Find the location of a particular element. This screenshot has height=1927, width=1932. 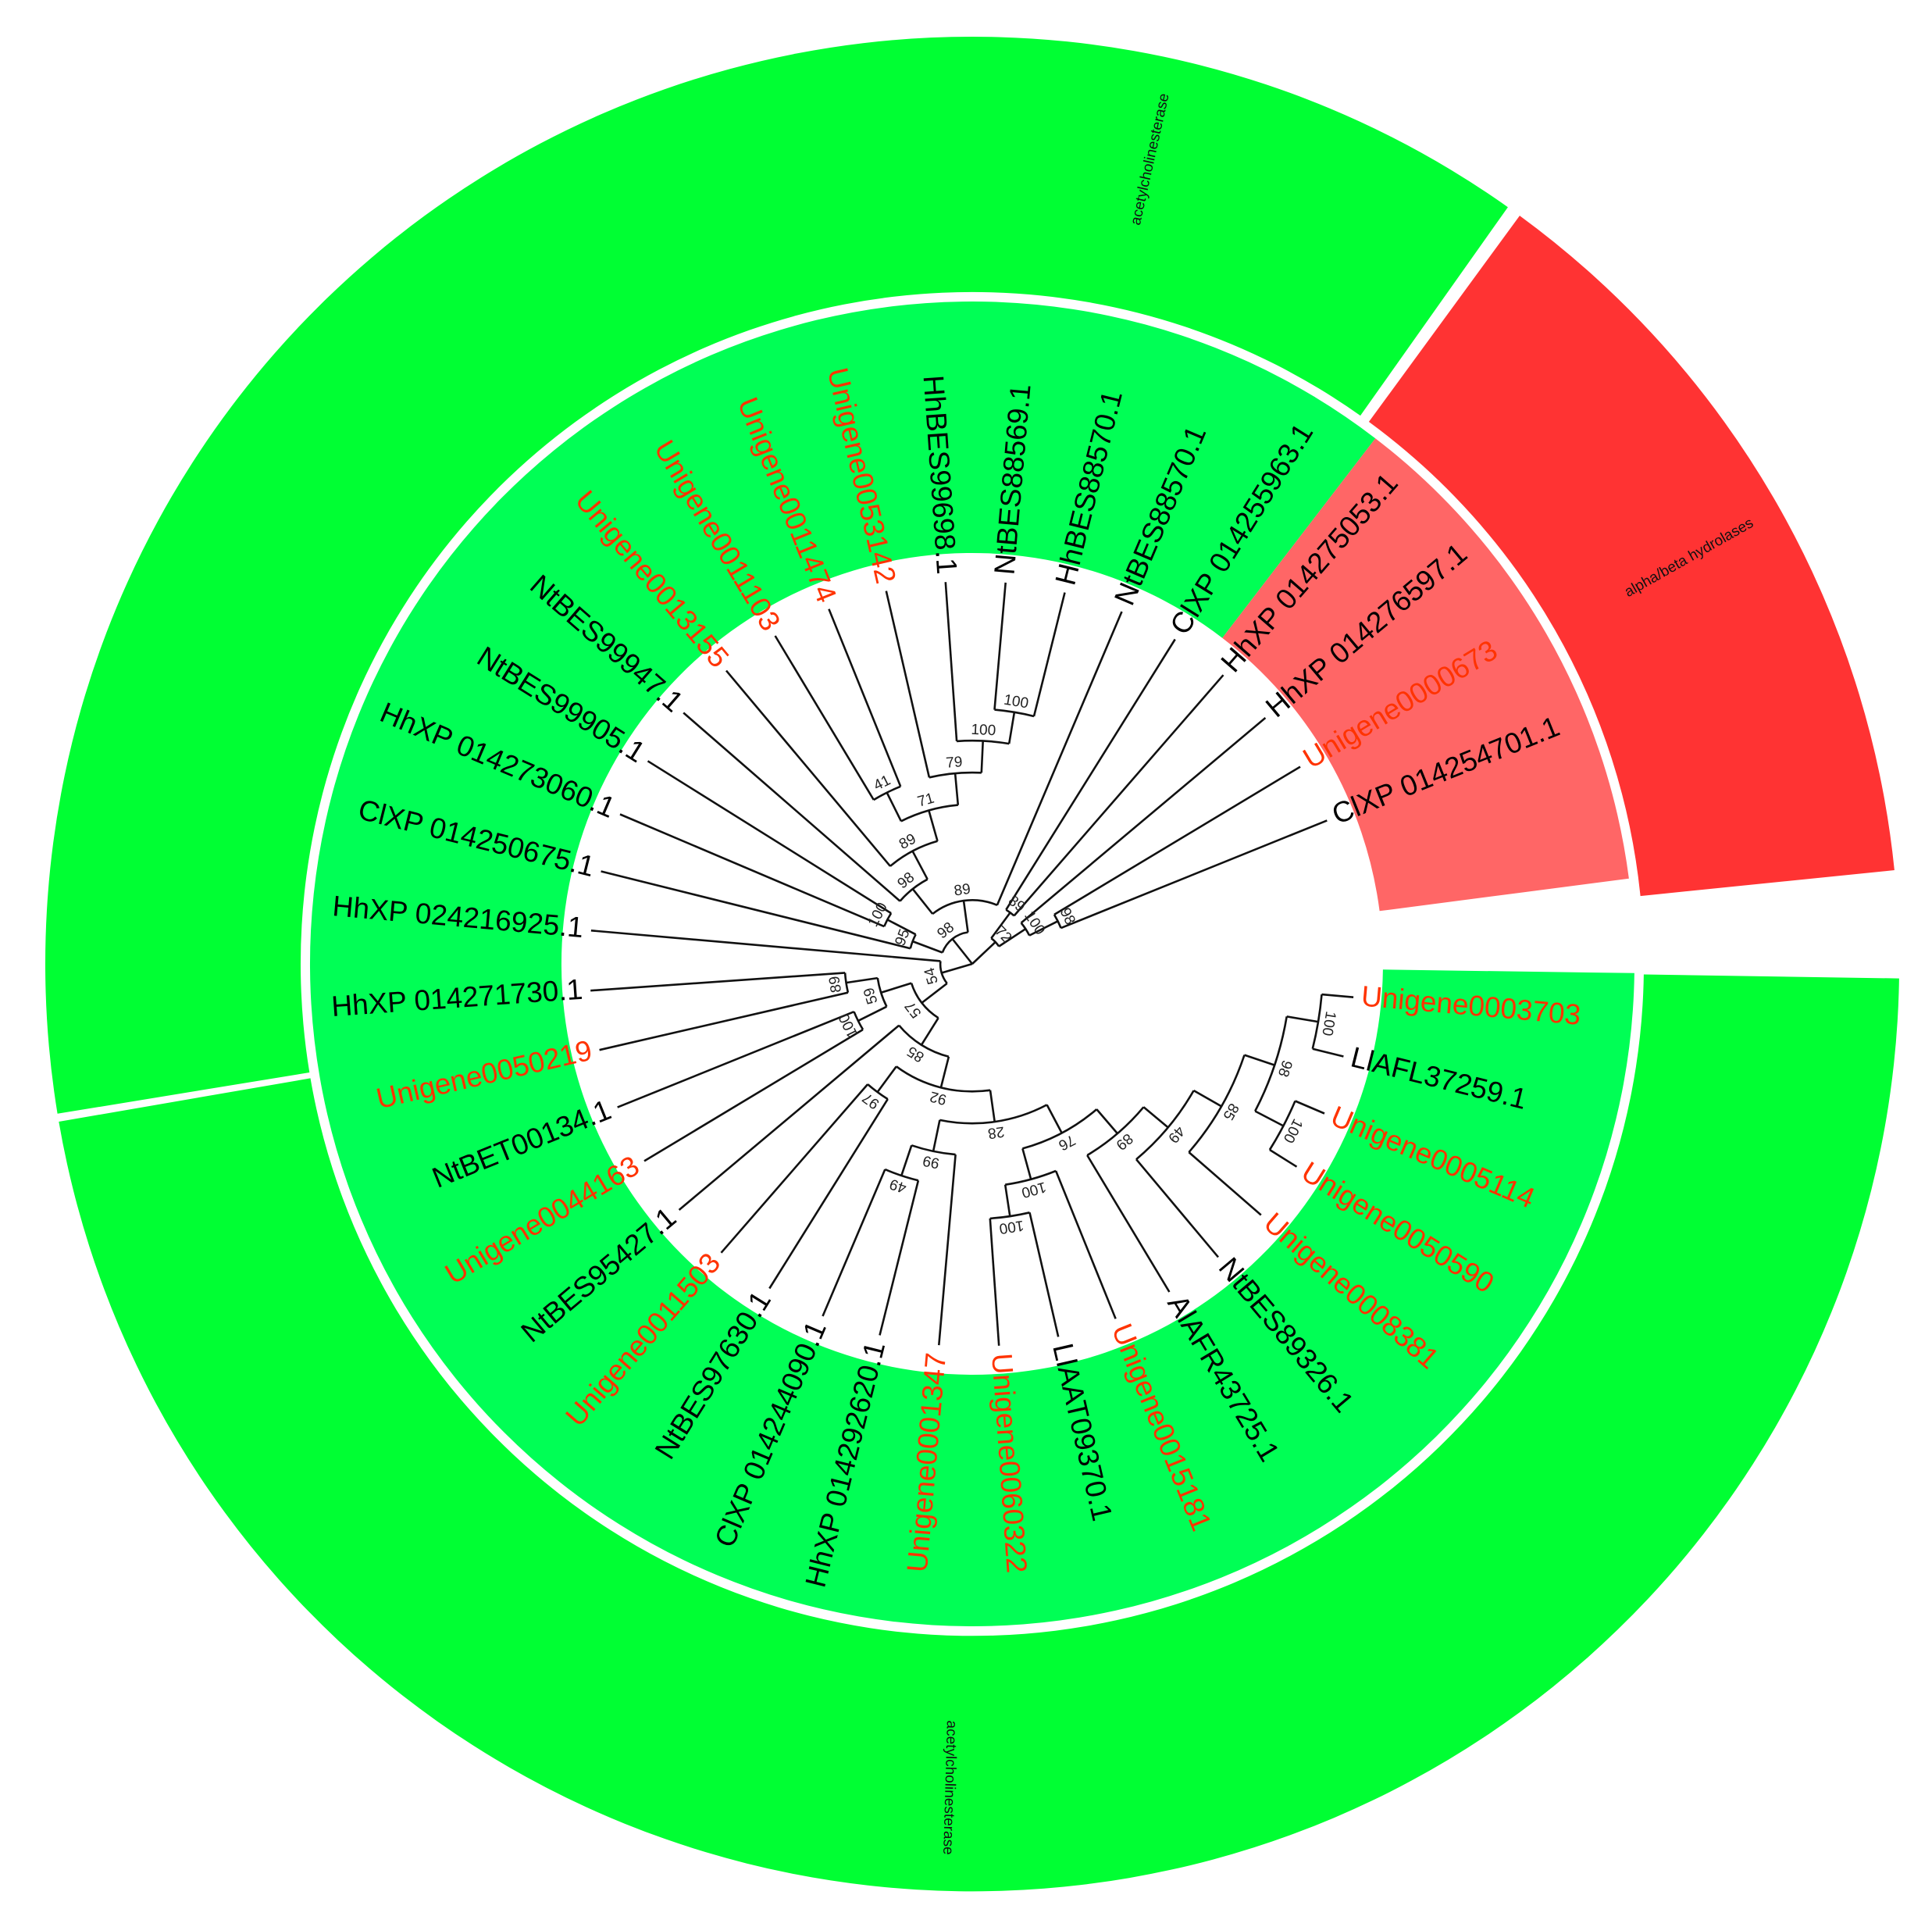

clade-label-acetylcholinesterase-bottom: acetylcholinesterase is located at coordinates (949, 1788).